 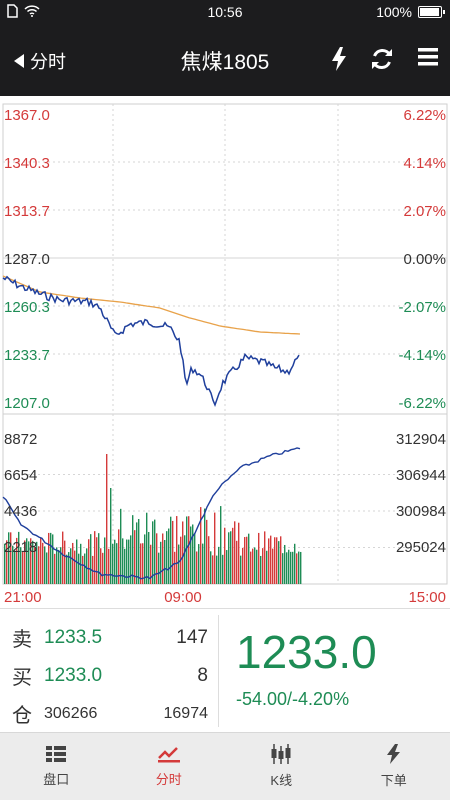 I want to click on status-bar: 10:56 100%, so click(x=225, y=12).